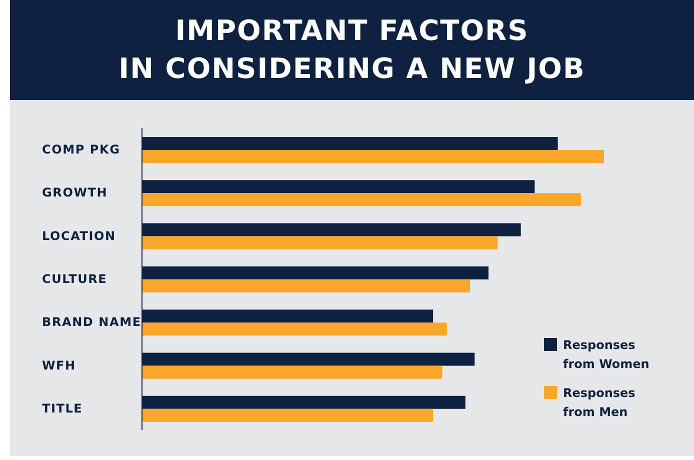  Describe the element at coordinates (75, 279) in the screenshot. I see `y-tick-label: CULTURE` at that location.